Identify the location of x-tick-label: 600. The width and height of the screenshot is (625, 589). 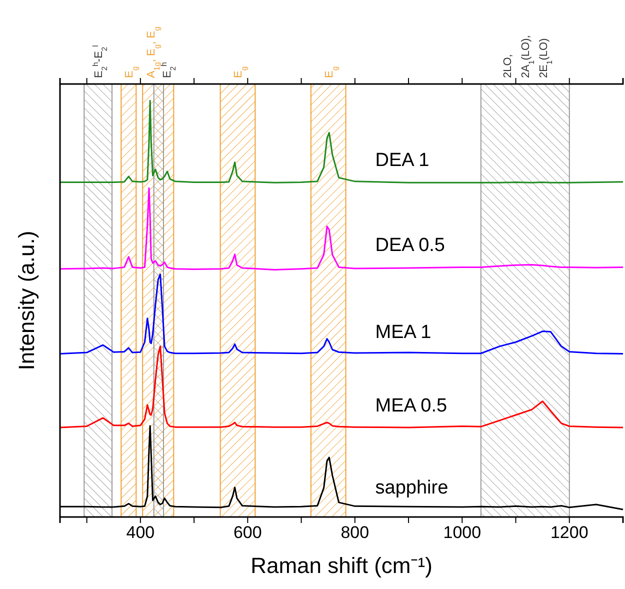
(247, 532).